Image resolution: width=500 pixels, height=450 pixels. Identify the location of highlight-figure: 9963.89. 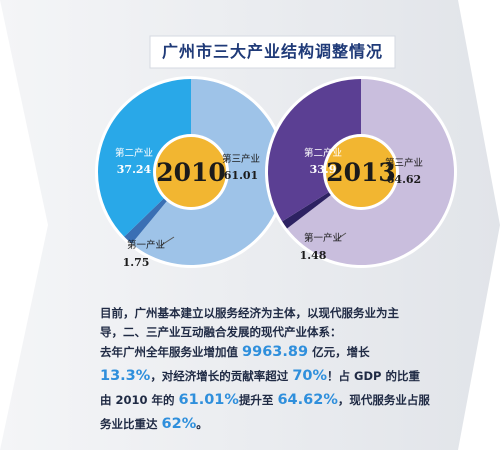
(275, 352).